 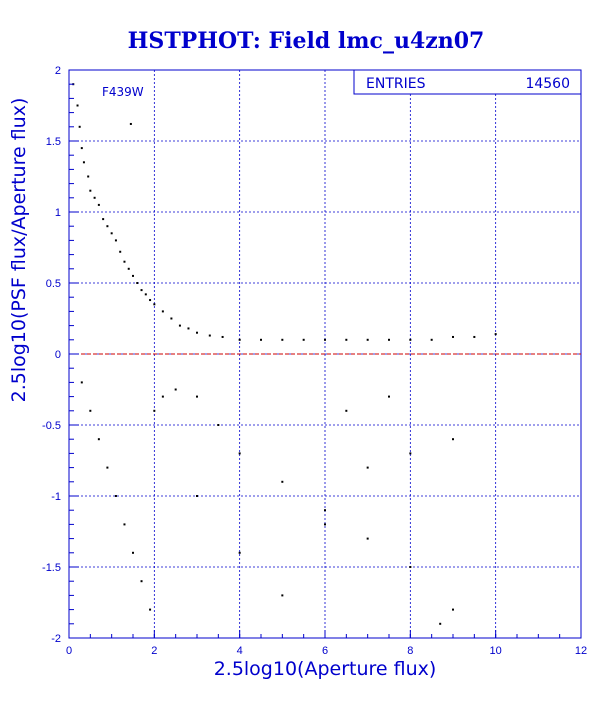 What do you see at coordinates (58, 213) in the screenshot?
I see `y-tick-label: 1` at bounding box center [58, 213].